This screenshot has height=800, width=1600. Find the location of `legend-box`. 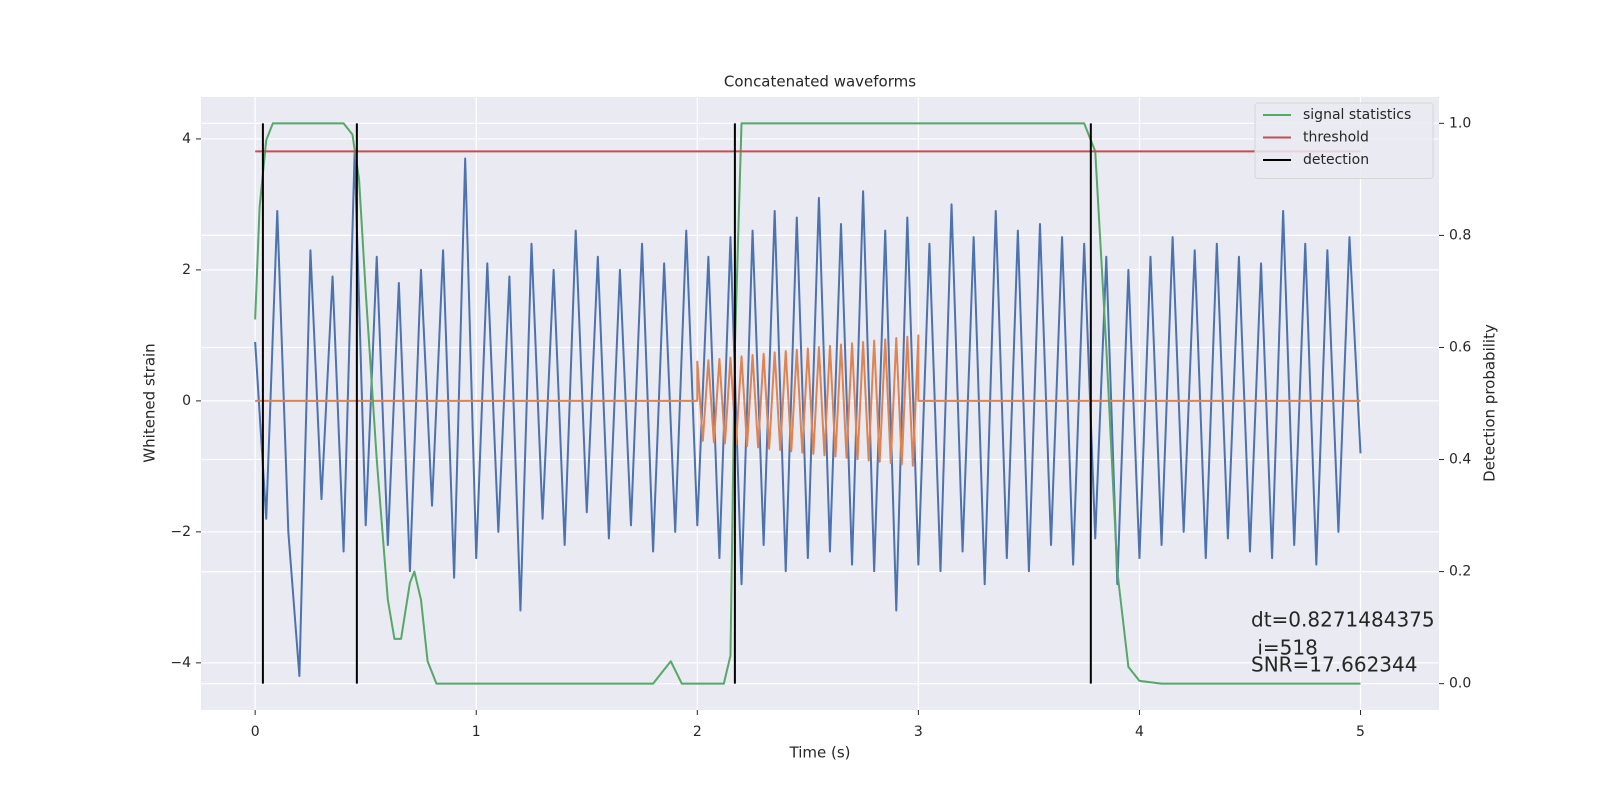

legend-box is located at coordinates (1344, 140).